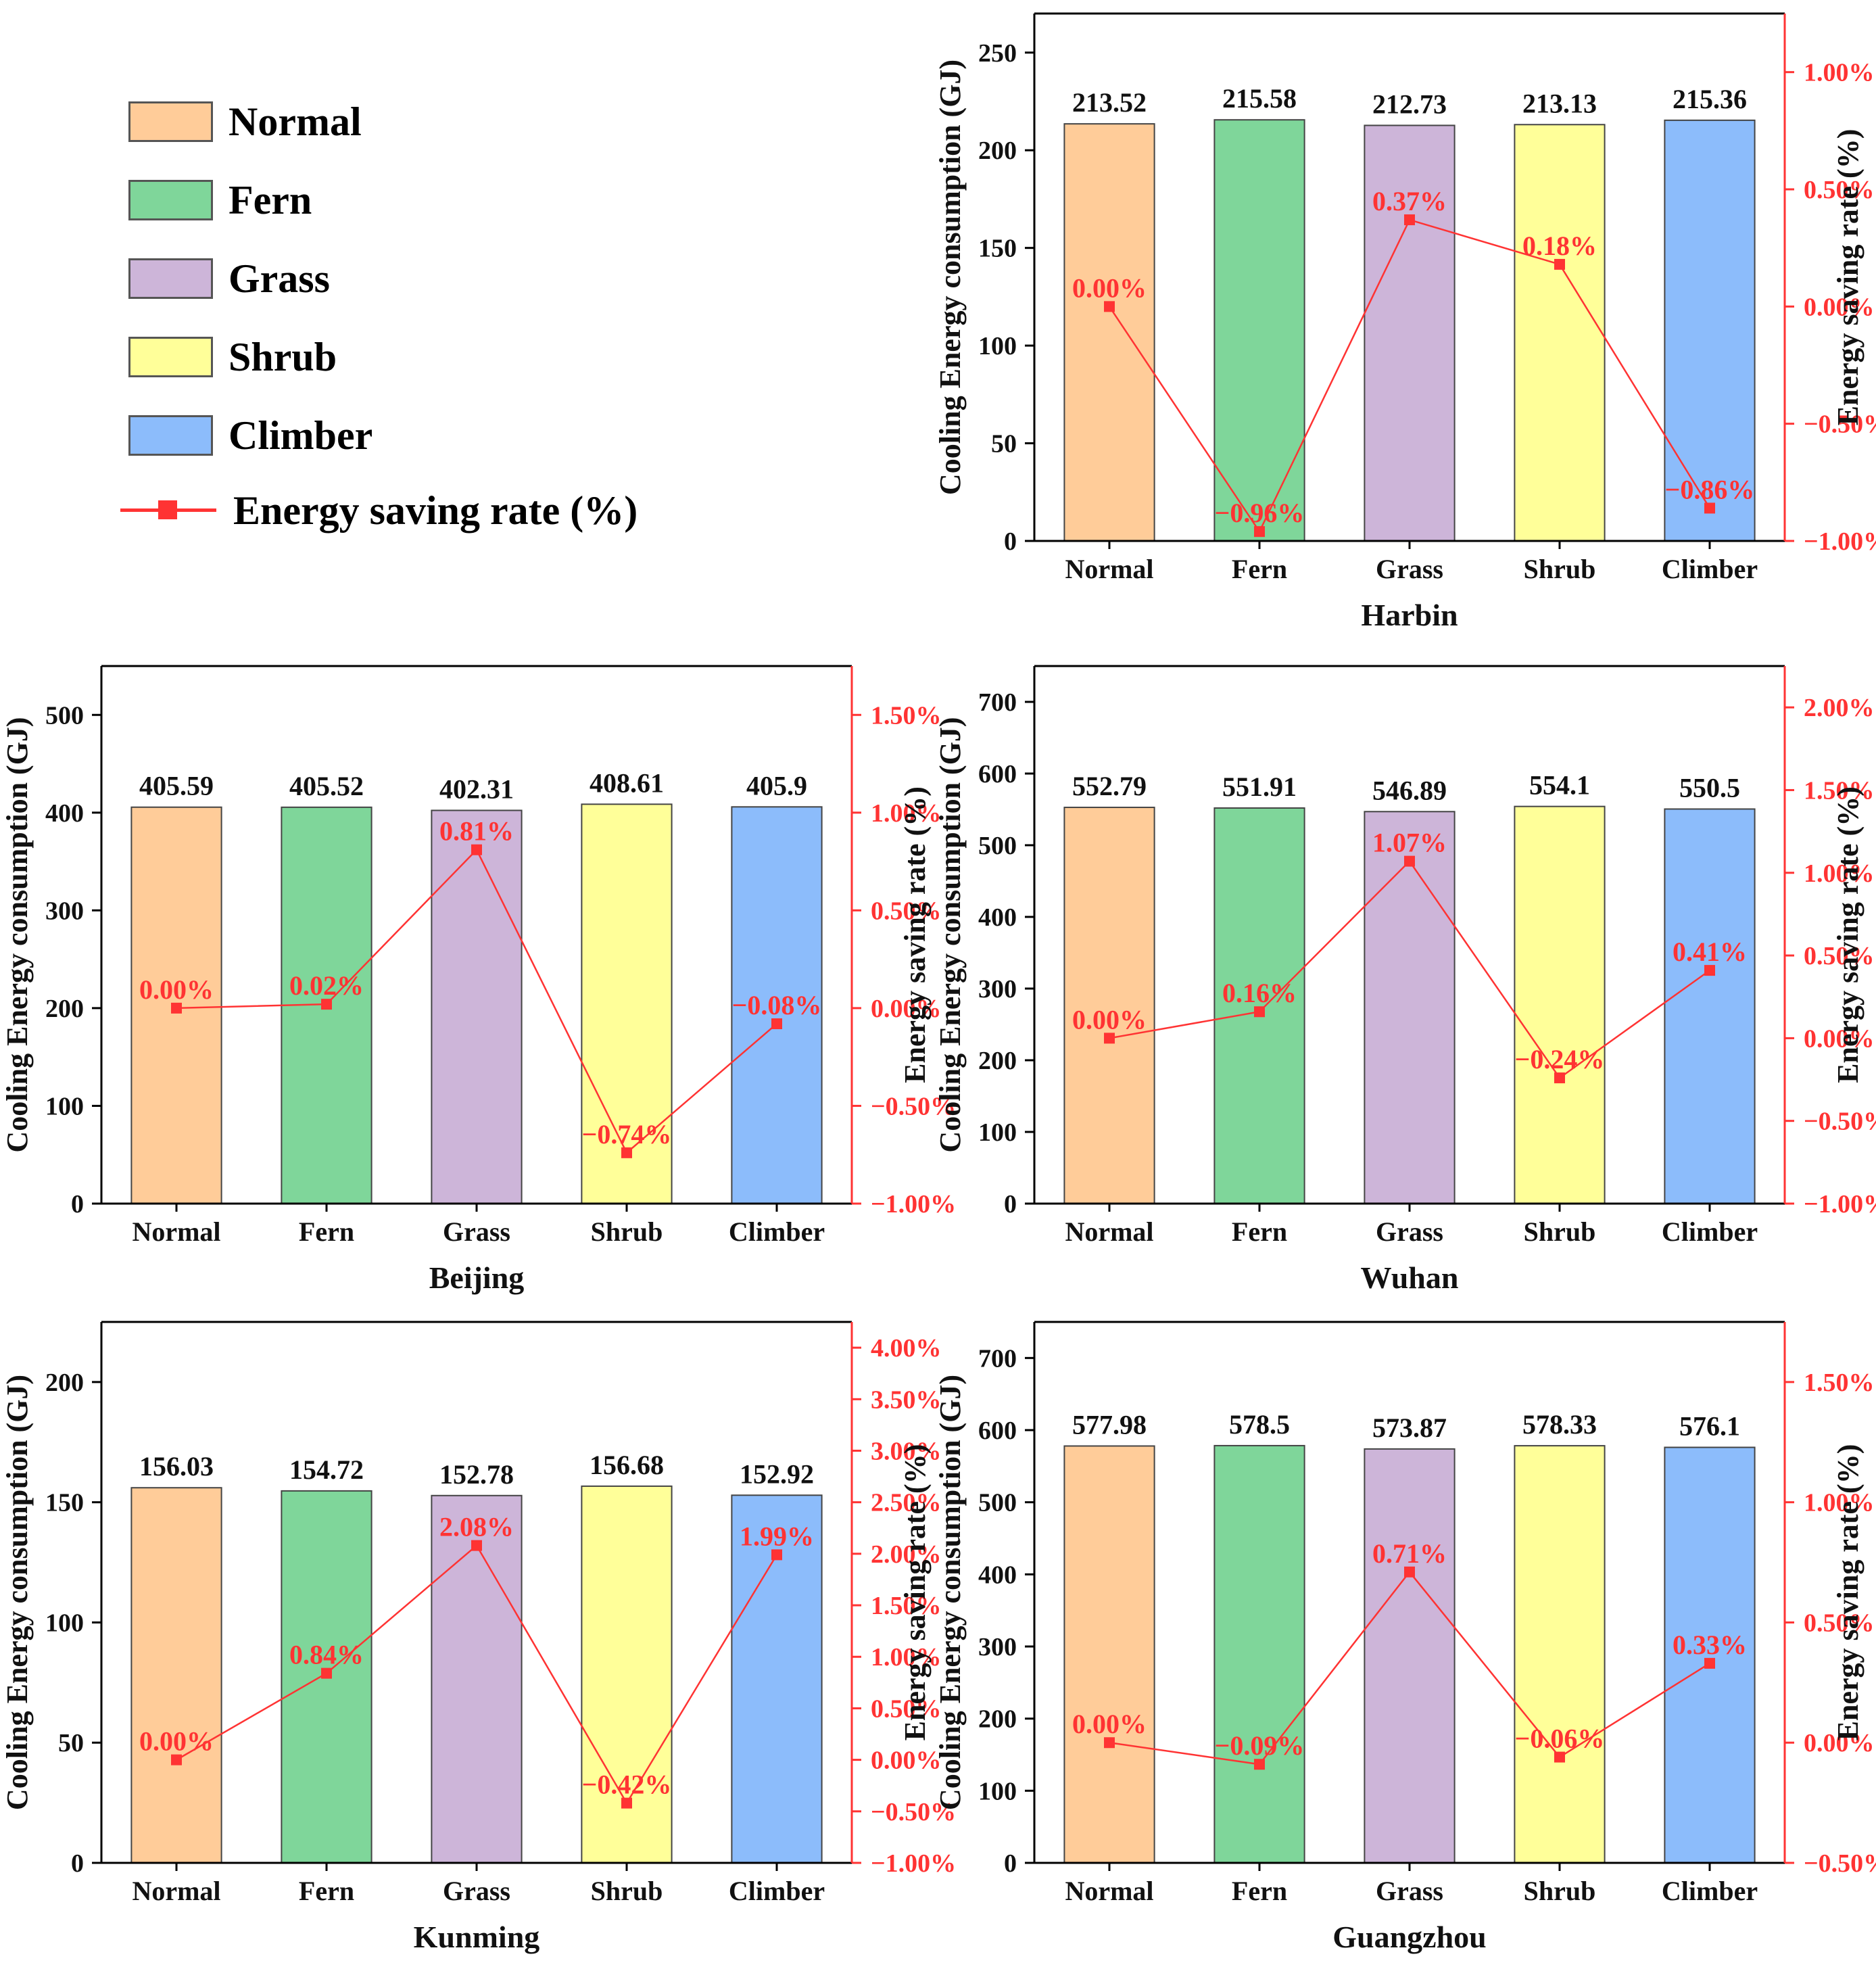  I want to click on rate-label: 1.99%, so click(777, 1536).